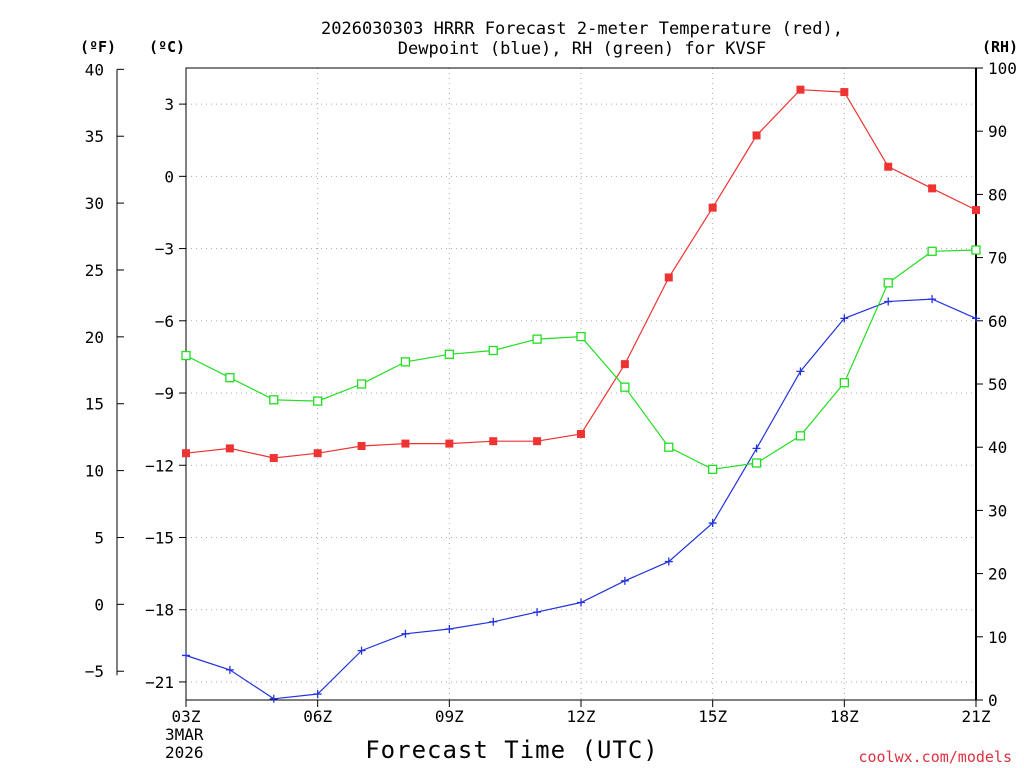 This screenshot has width=1024, height=768. What do you see at coordinates (99, 604) in the screenshot?
I see `fahrenheit-tick-label: 0` at bounding box center [99, 604].